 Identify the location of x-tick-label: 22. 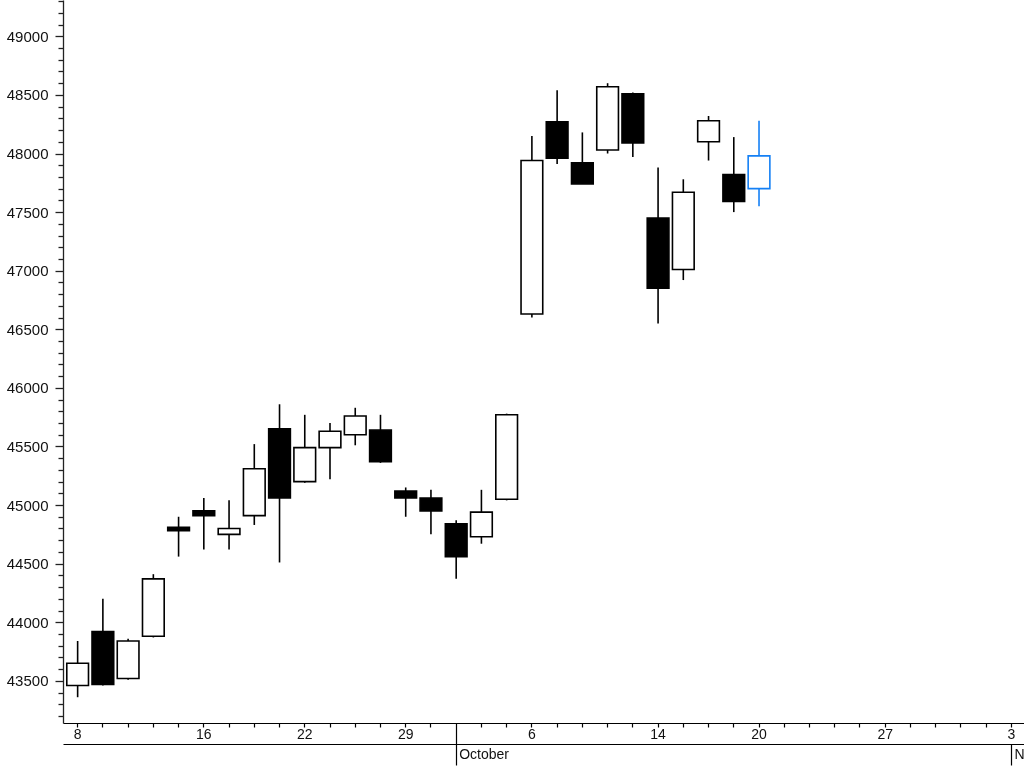
(304, 733).